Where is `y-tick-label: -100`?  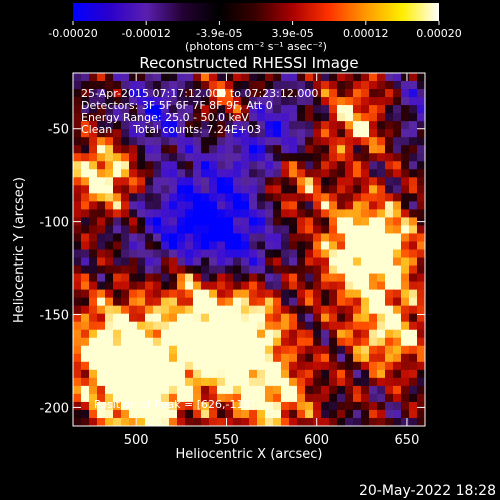 y-tick-label: -100 is located at coordinates (54, 223).